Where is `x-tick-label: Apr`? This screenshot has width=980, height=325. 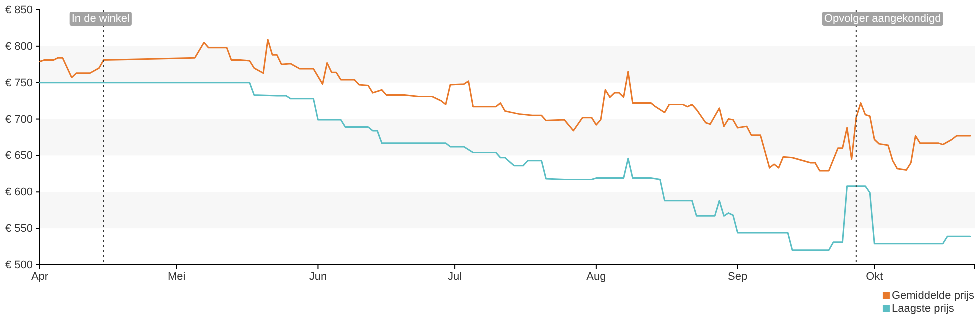
x-tick-label: Apr is located at coordinates (40, 276).